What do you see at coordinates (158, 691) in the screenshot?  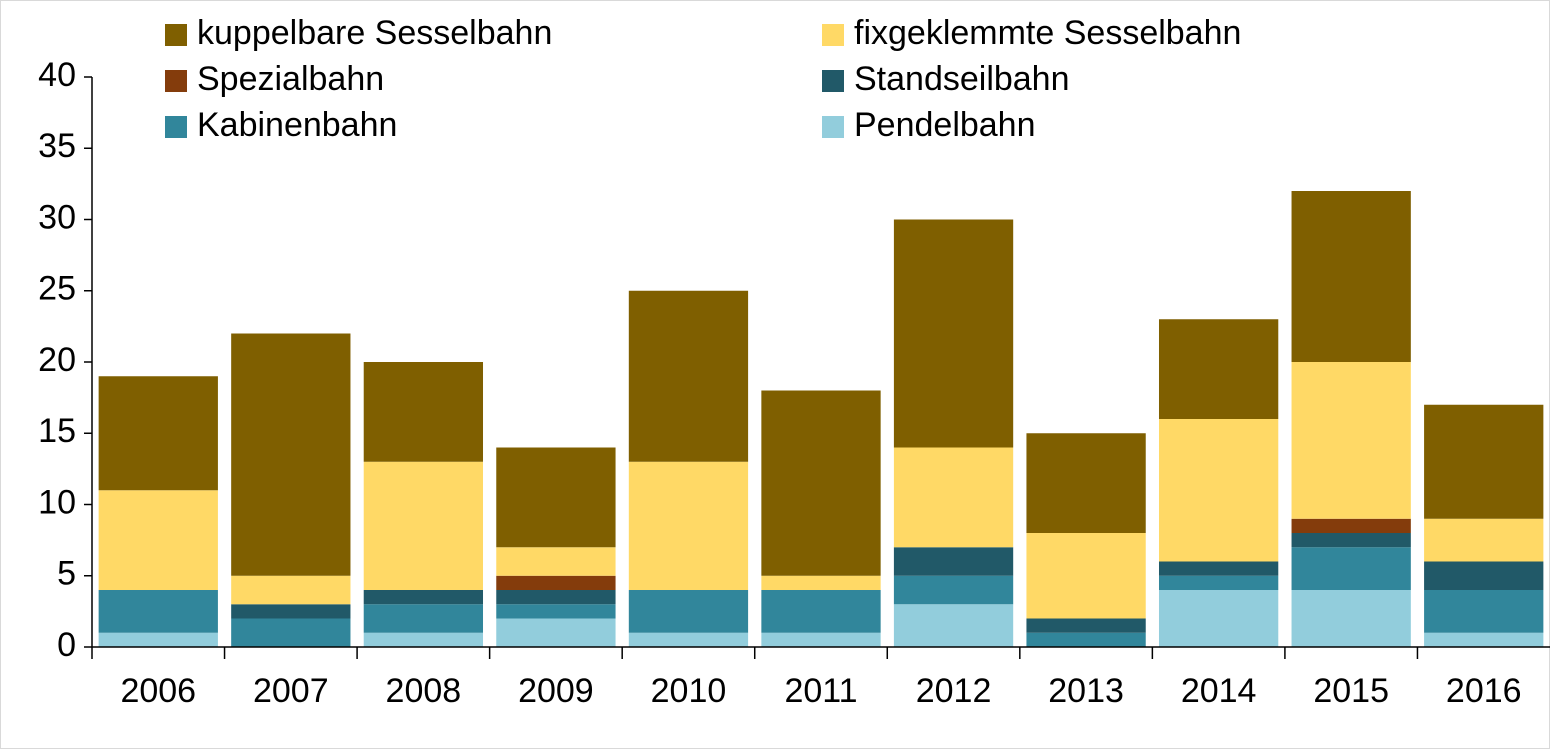 I see `x-tick-label: 2006` at bounding box center [158, 691].